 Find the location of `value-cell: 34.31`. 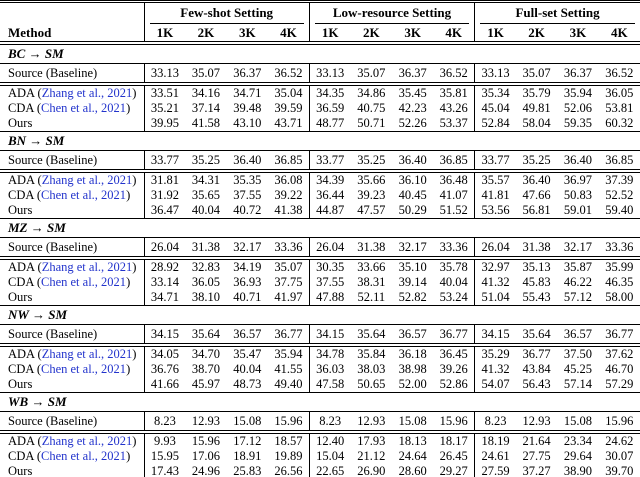

value-cell: 34.31 is located at coordinates (206, 180).